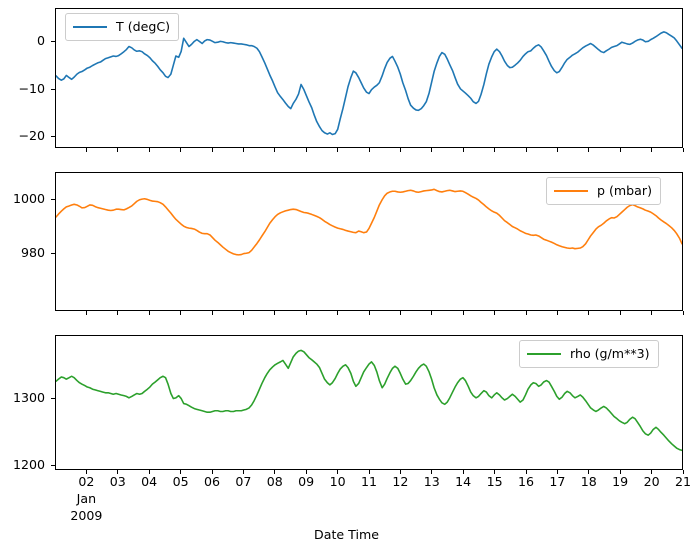 The image size is (693, 555). I want to click on xtick-label-02: 02, so click(86, 481).